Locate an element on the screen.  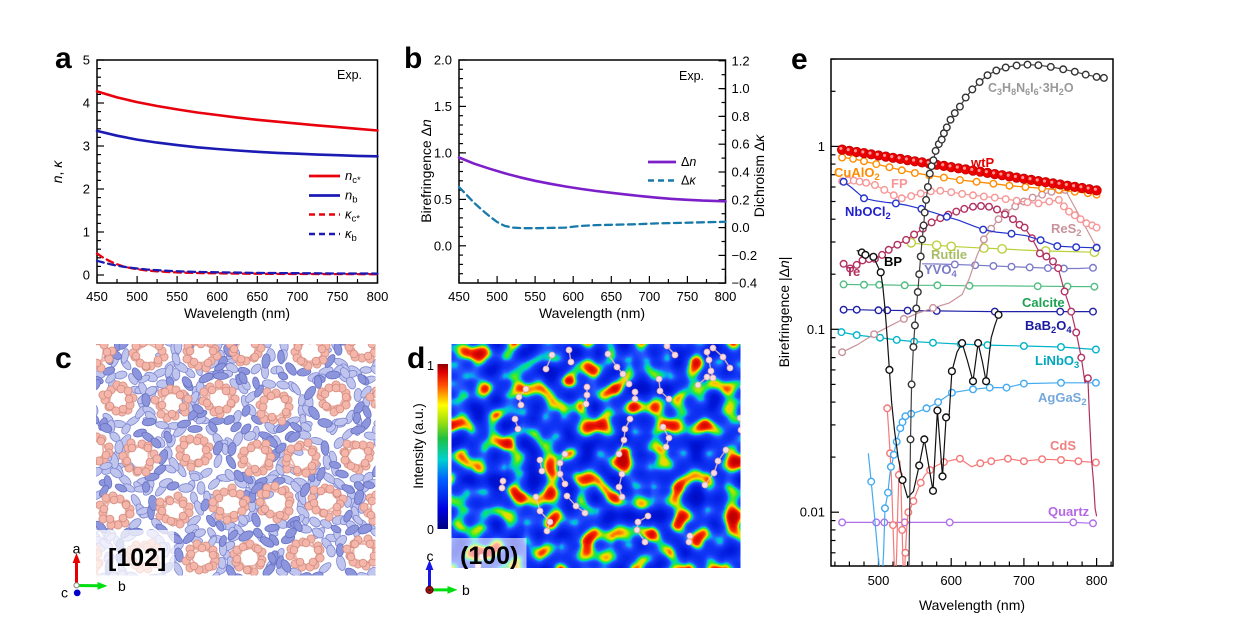
svg-text: CuAlO2​ is located at coordinates (857, 173).